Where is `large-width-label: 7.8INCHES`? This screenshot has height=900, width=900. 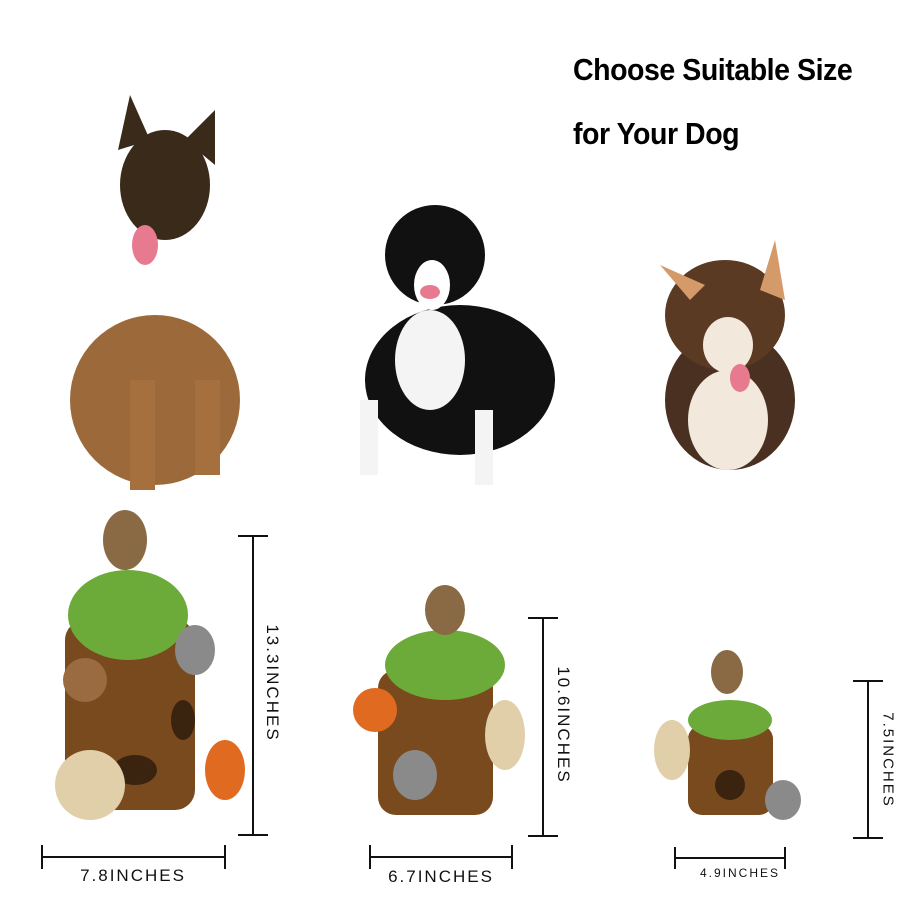 large-width-label: 7.8INCHES is located at coordinates (133, 875).